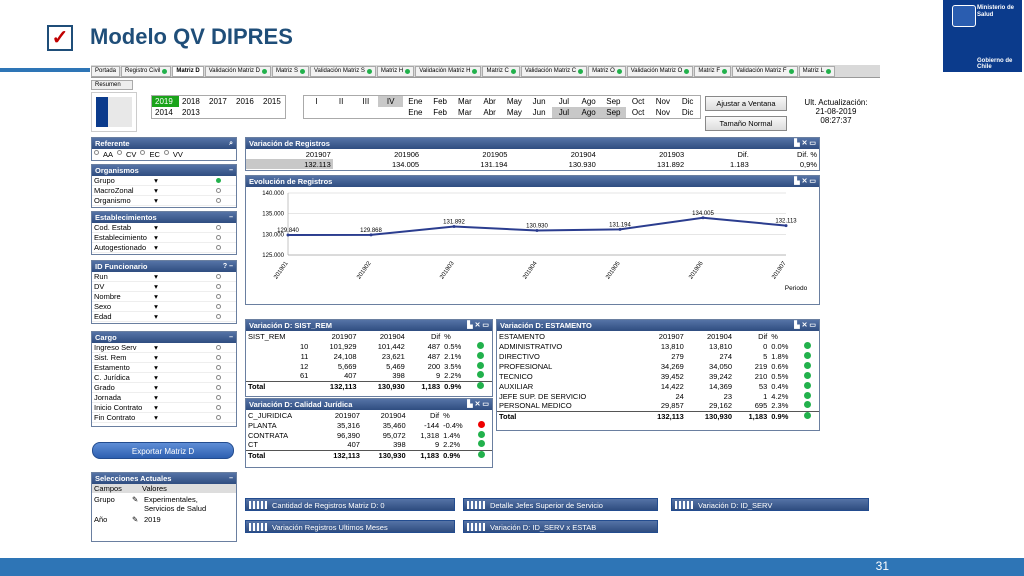 This screenshot has width=1024, height=576. What do you see at coordinates (369, 445) in the screenshot?
I see `table-row: CT 407 398 9 2.2%` at bounding box center [369, 445].